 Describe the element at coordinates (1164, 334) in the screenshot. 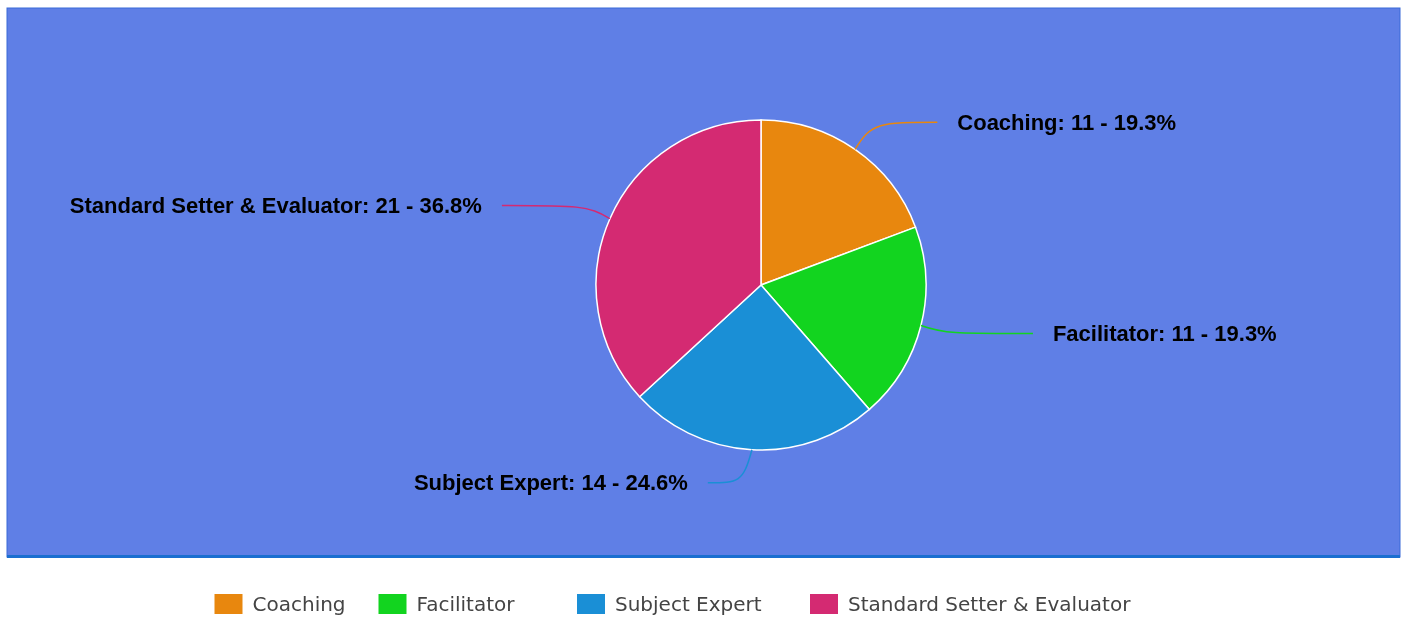

I see `data-label: Facilitator: 11 - 19.3%` at that location.